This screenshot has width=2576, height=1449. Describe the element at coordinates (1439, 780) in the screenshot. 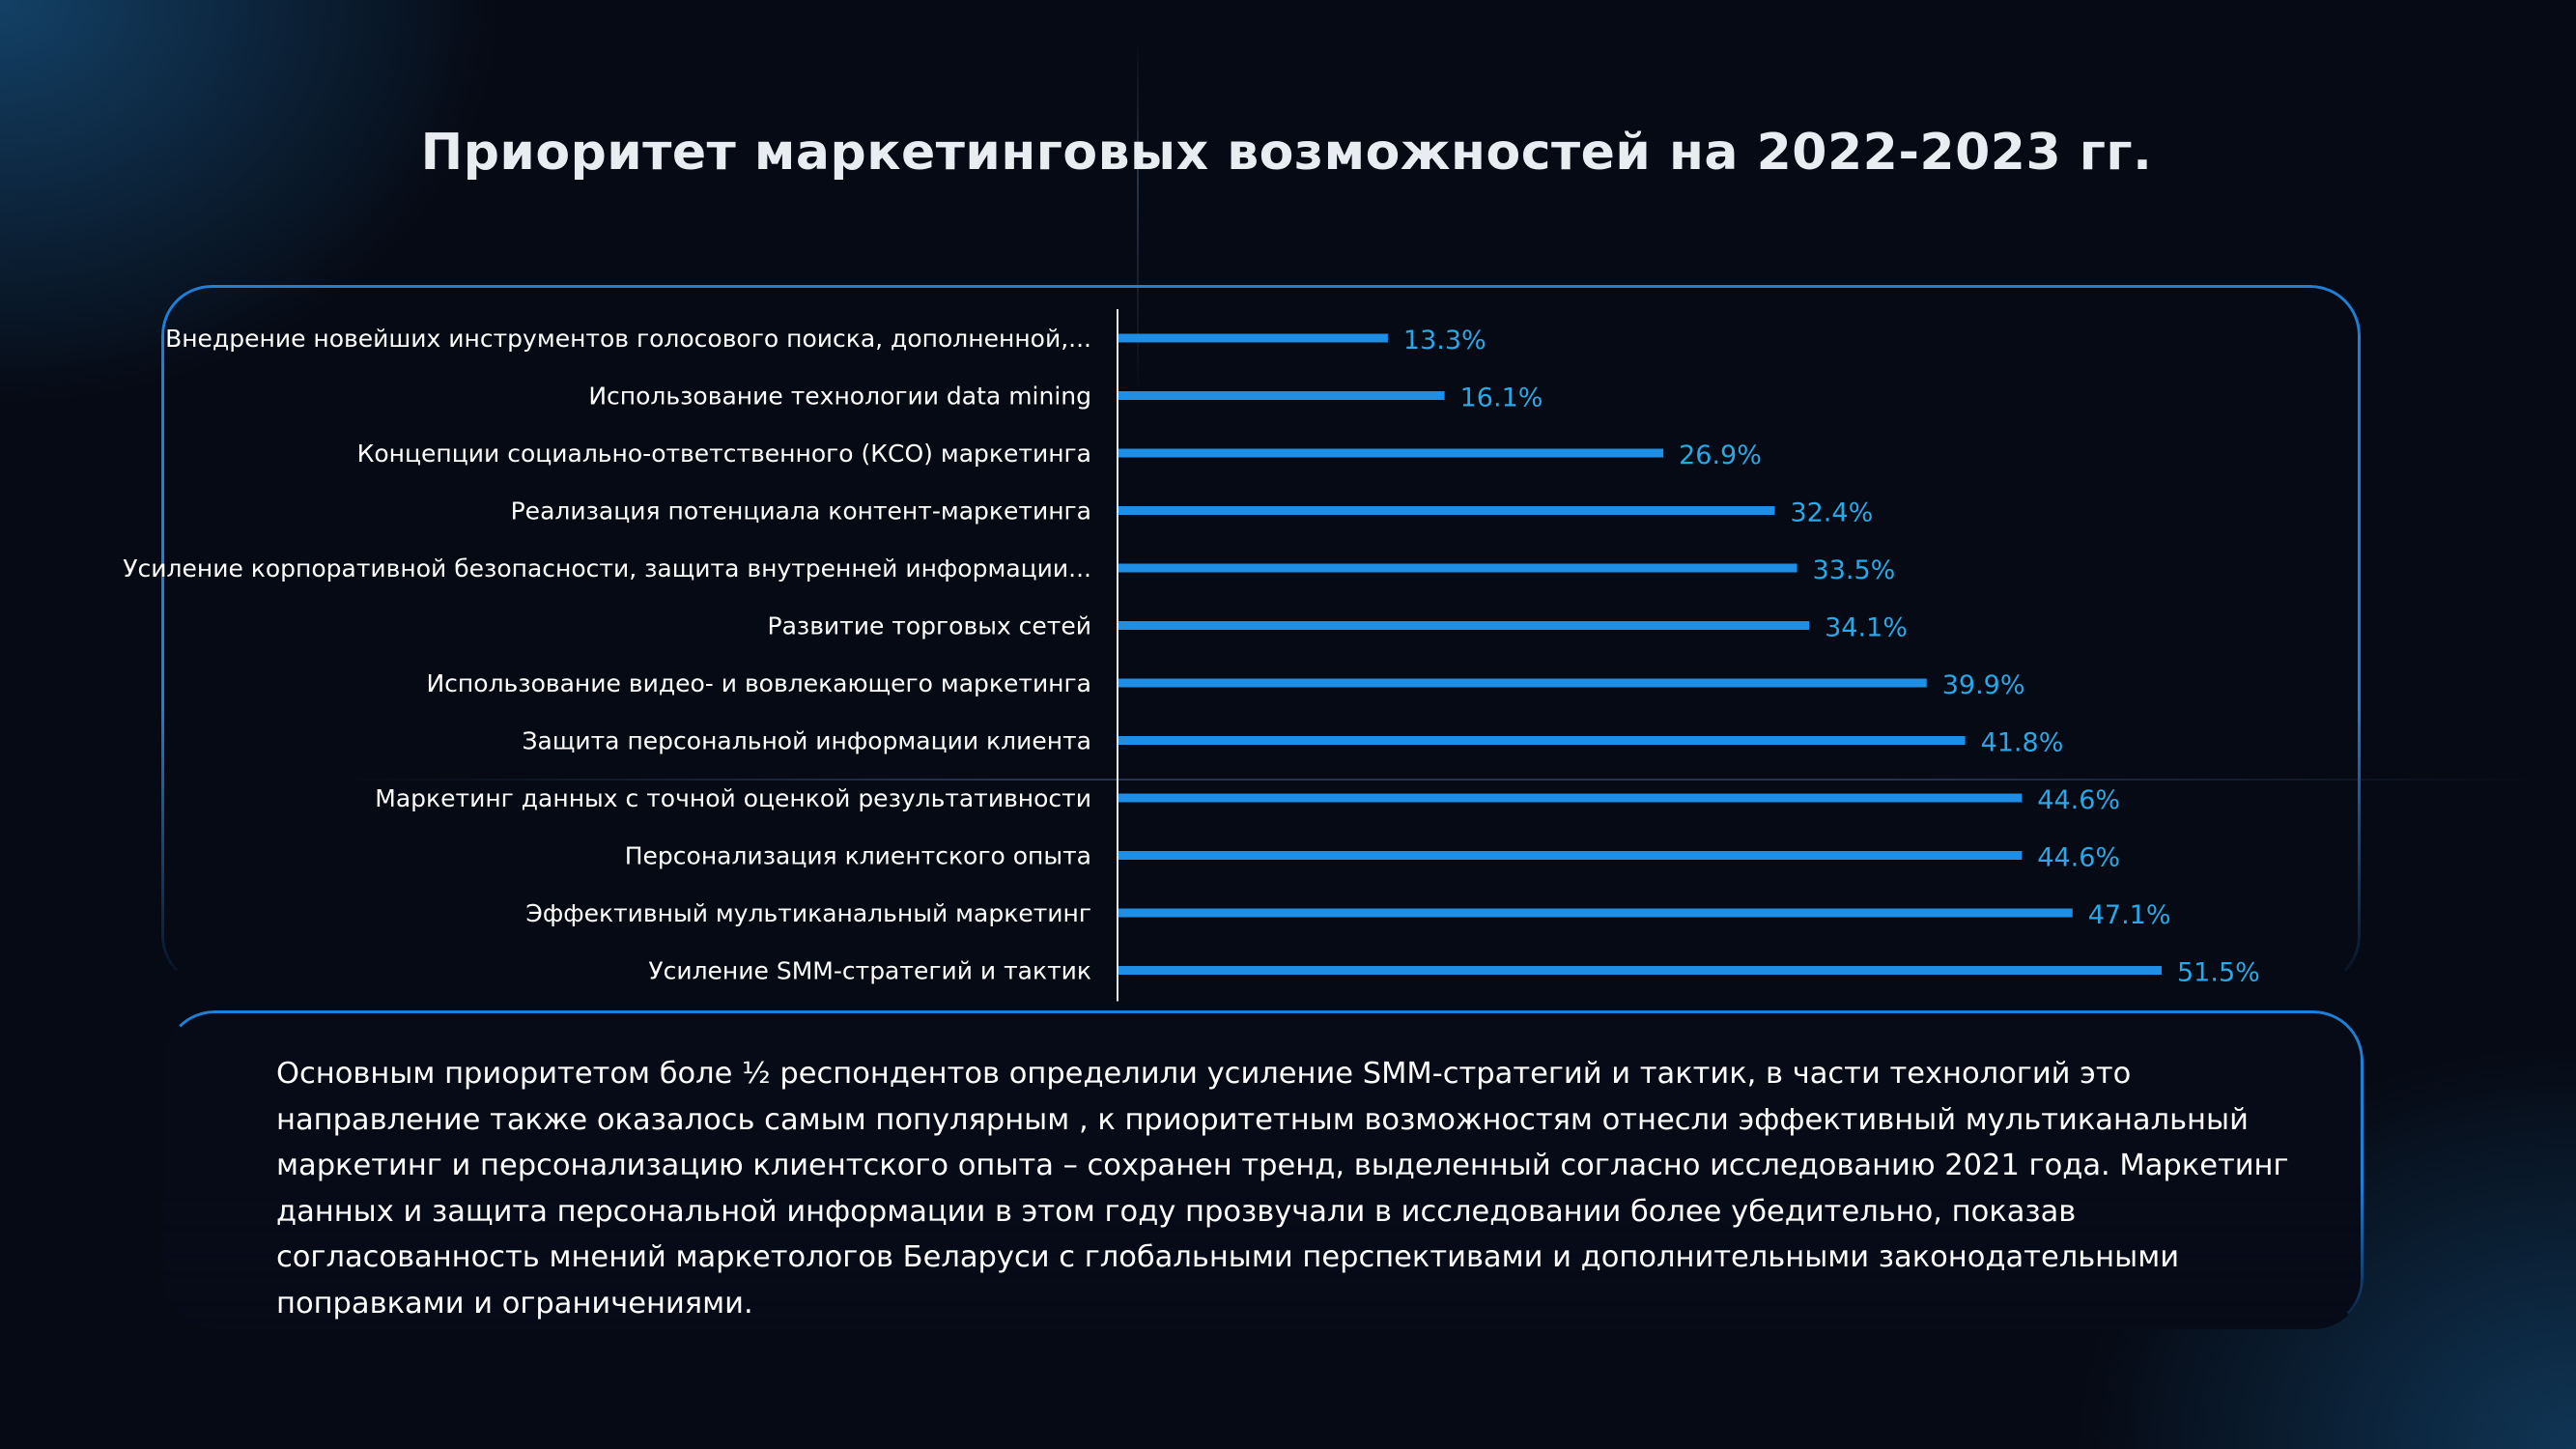

I see `decorative-horizontal-line` at that location.